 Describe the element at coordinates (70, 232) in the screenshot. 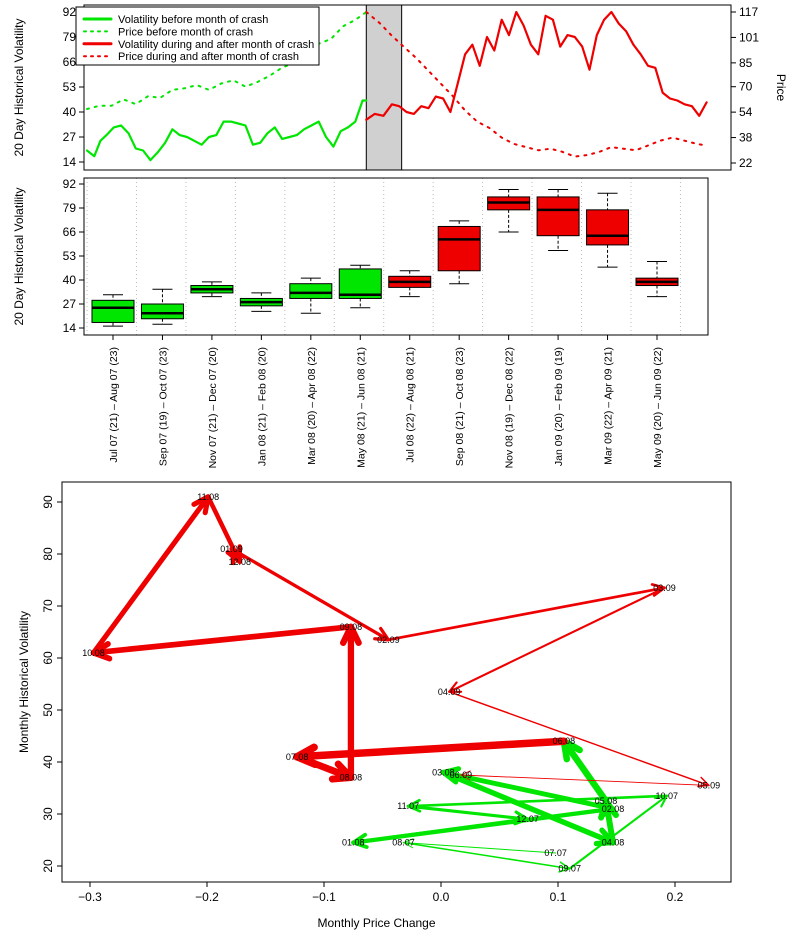

I see `y-tick-label-4: 66` at that location.